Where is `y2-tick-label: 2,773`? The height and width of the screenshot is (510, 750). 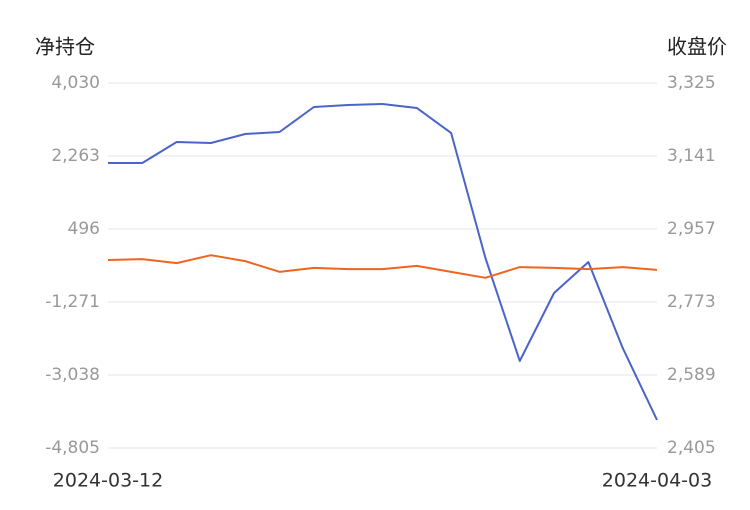 y2-tick-label: 2,773 is located at coordinates (691, 302).